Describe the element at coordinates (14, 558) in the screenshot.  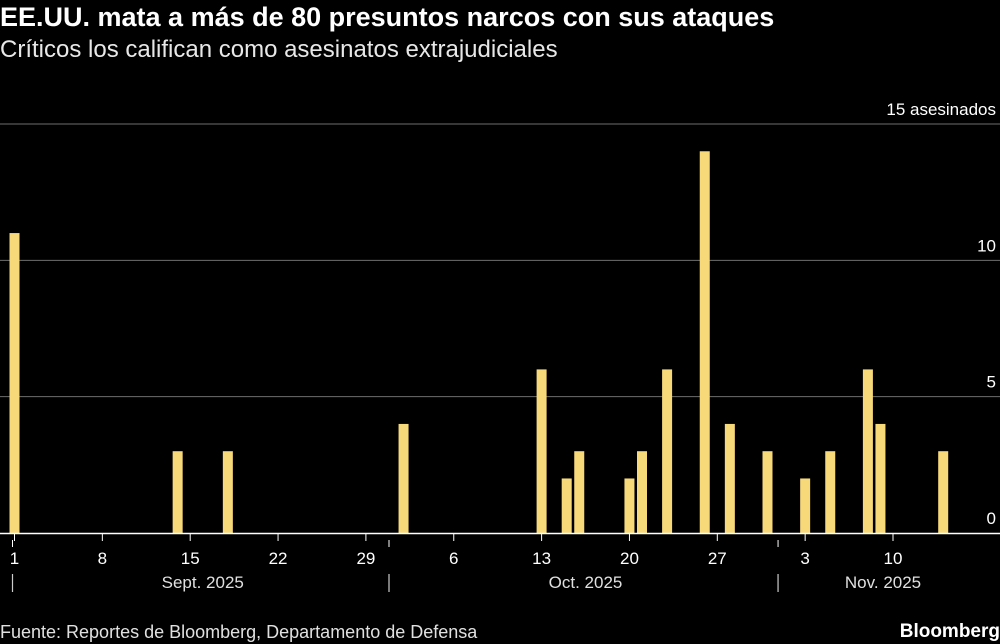
I see `x-tick-label: 1` at that location.